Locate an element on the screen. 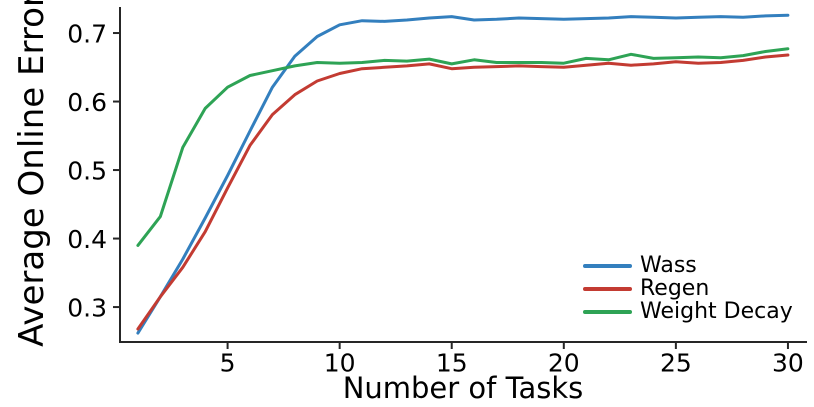  legend-label-regen: Regen is located at coordinates (675, 288).